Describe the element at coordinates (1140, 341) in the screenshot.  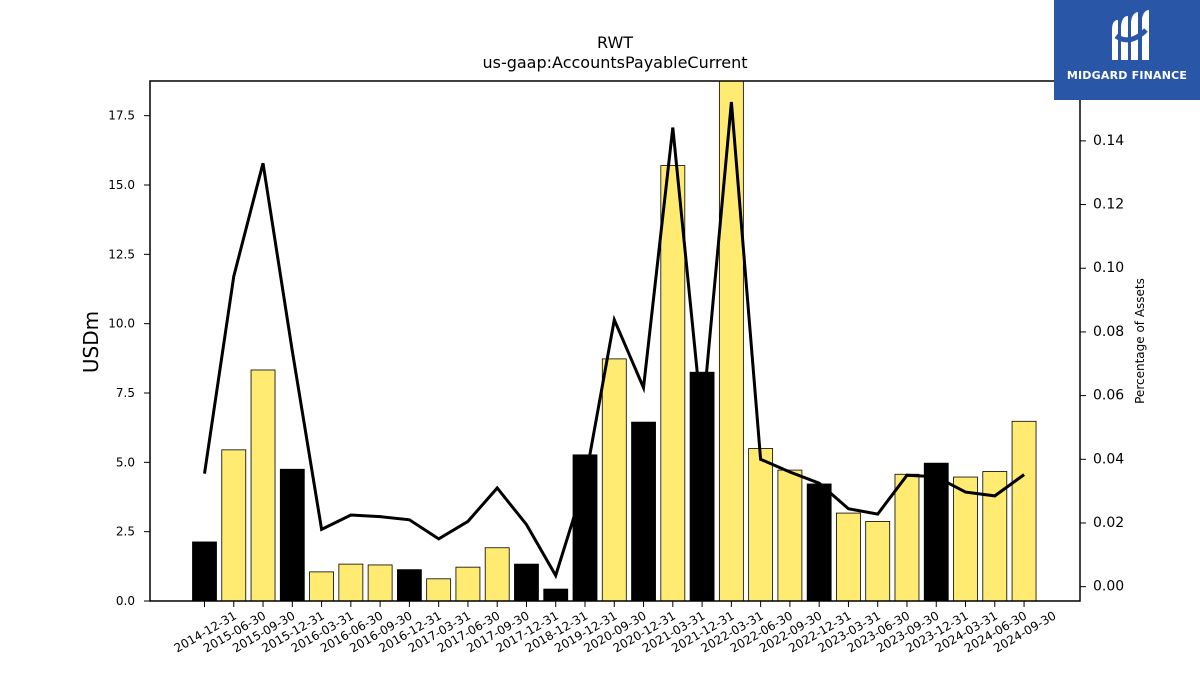
I see `y2-axis-label: Percentage of Assets` at that location.